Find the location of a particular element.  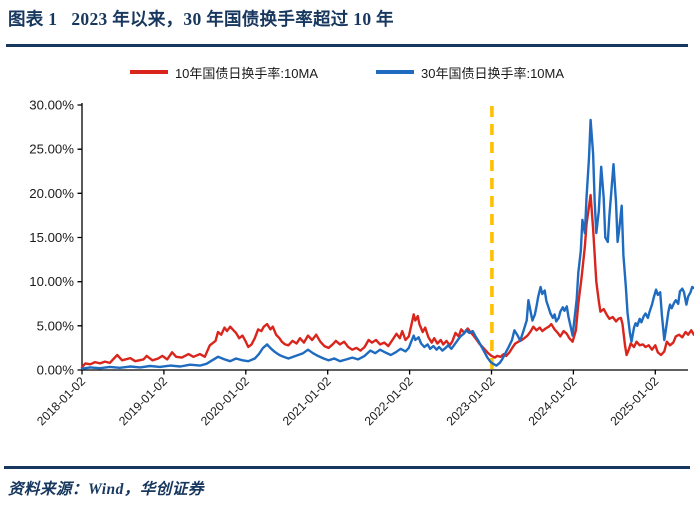

legend-item-10y: 10年国债日换手率:10MA is located at coordinates (223, 72).